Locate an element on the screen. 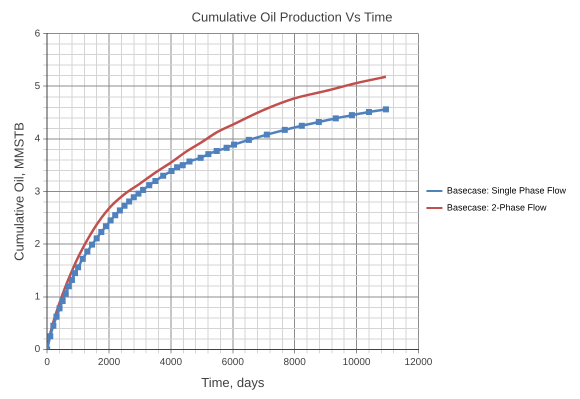 Image resolution: width=580 pixels, height=399 pixels. y-tick-label: 5 is located at coordinates (37, 86).